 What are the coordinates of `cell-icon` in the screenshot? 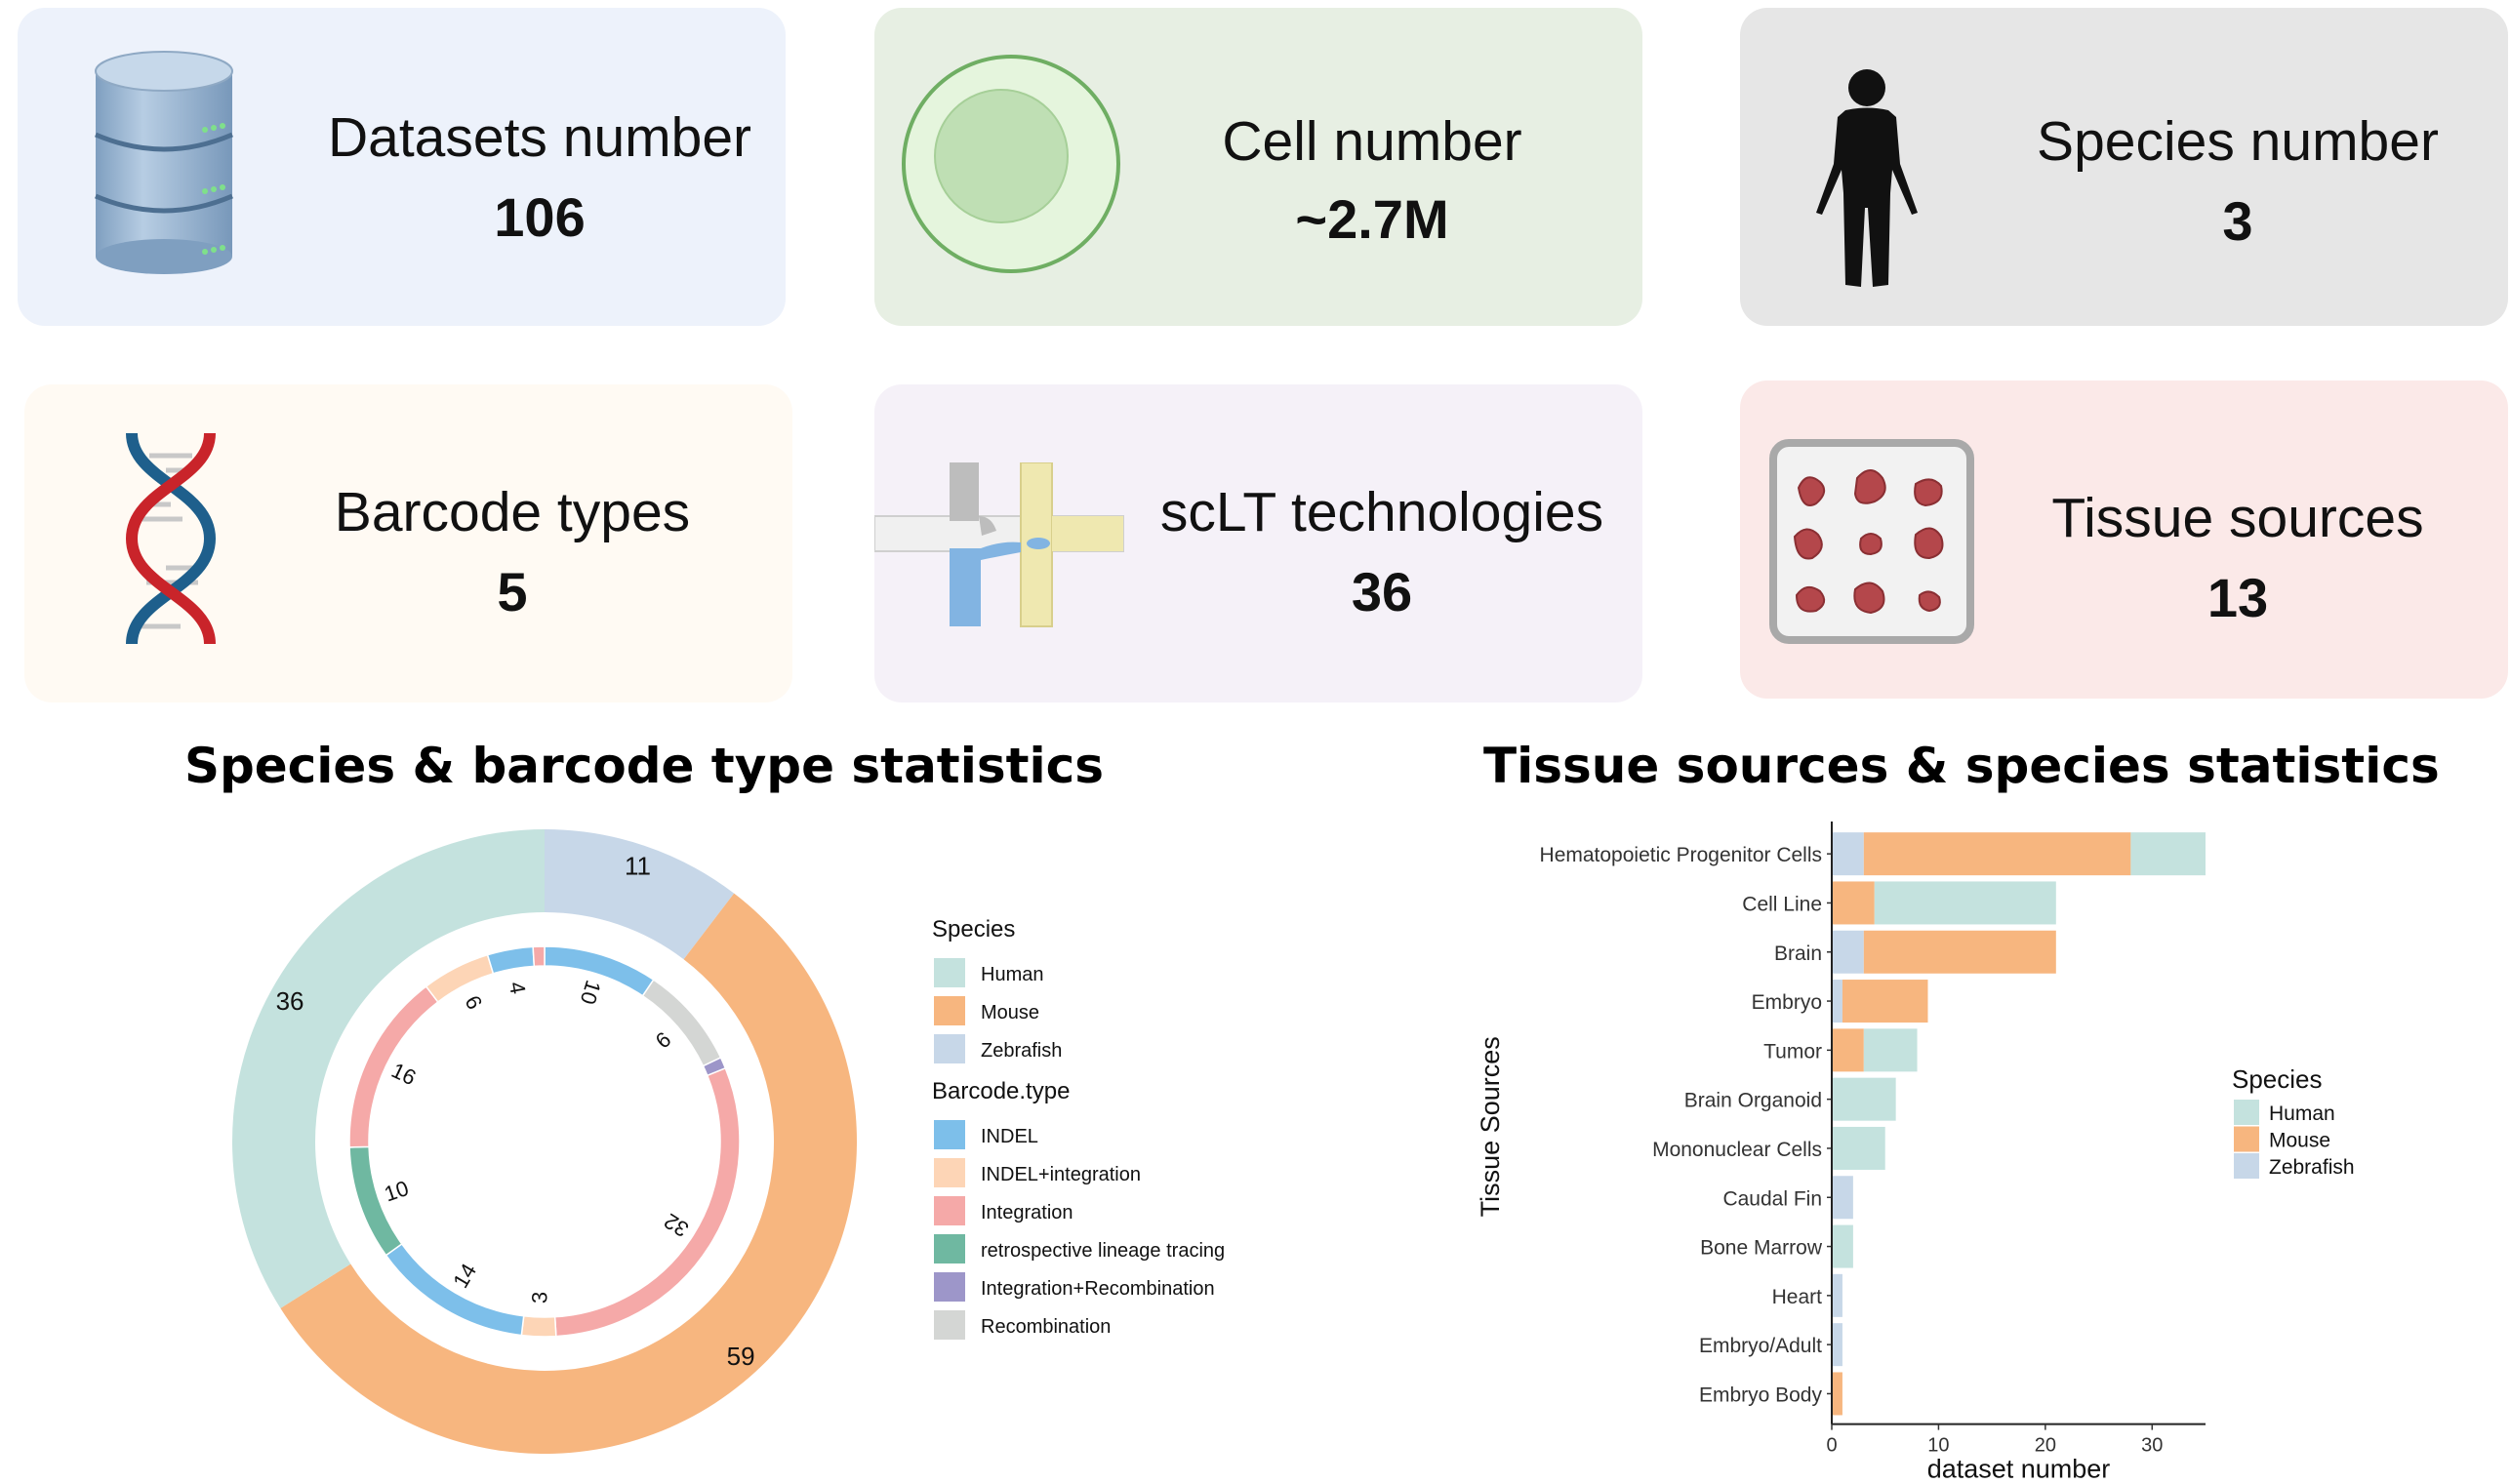 It's located at (1011, 164).